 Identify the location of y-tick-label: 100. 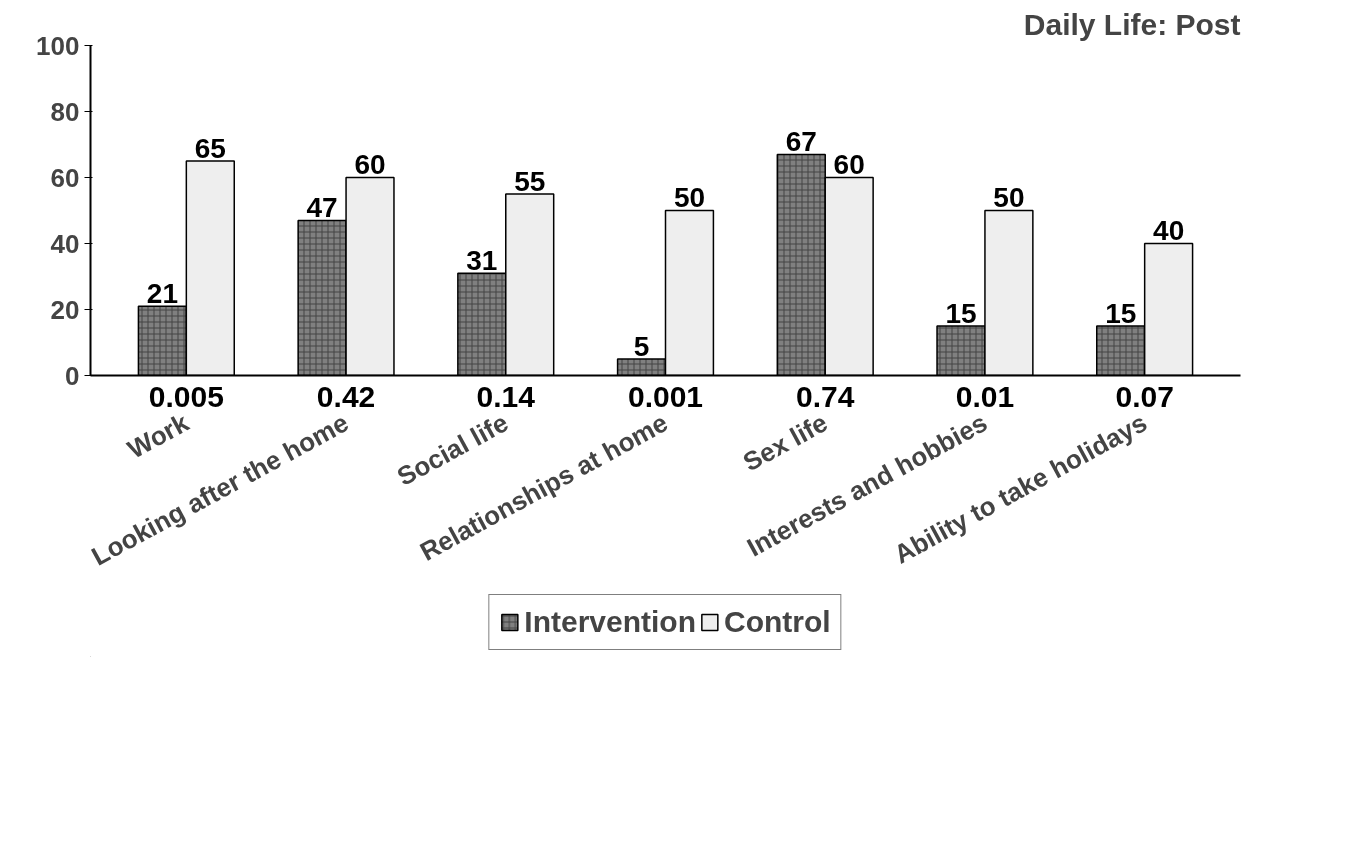
(58, 45).